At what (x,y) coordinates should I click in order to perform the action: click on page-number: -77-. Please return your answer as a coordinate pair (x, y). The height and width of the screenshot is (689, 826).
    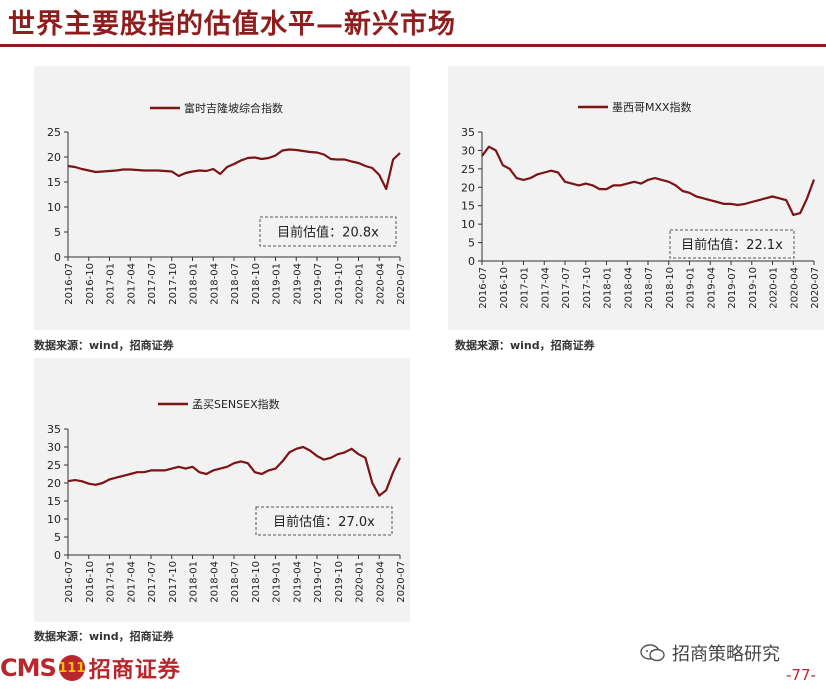
    Looking at the image, I should click on (801, 675).